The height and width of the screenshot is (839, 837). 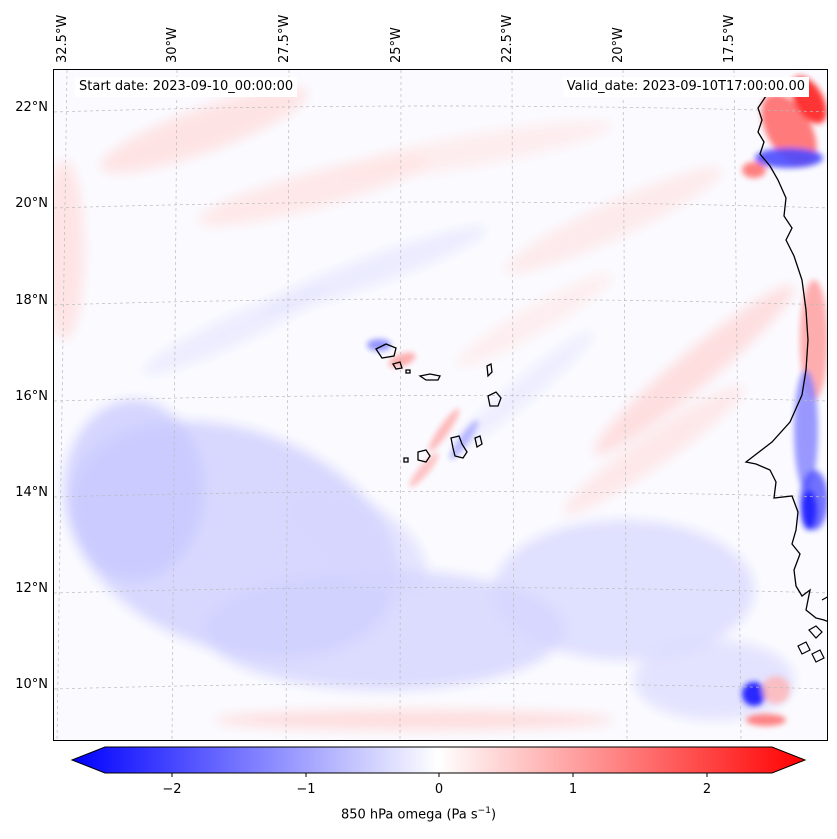 I want to click on start-date-label: Start date: 2023-09-10_00:00:00, so click(x=186, y=87).